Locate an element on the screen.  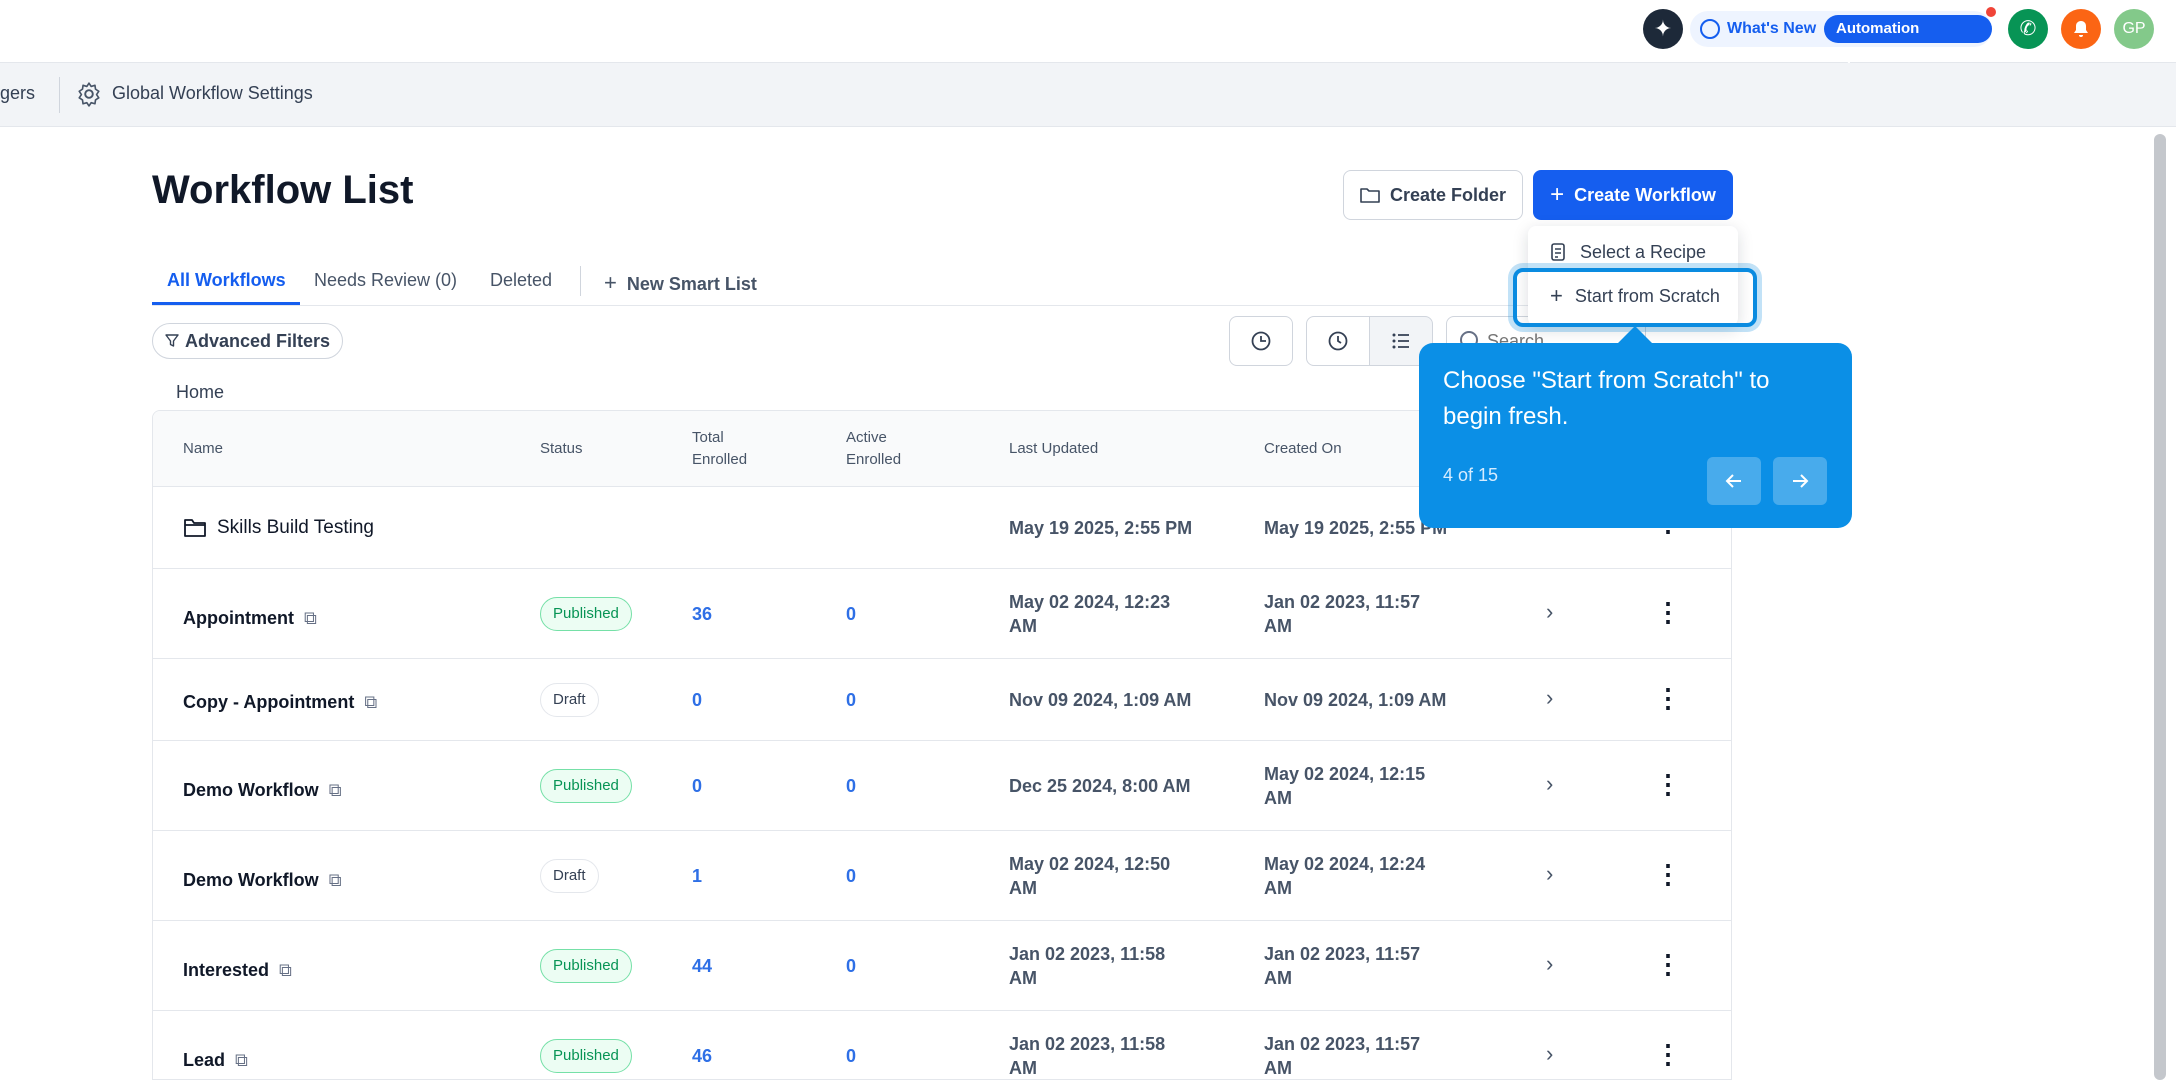
total-enrolled: 44 is located at coordinates (702, 966).